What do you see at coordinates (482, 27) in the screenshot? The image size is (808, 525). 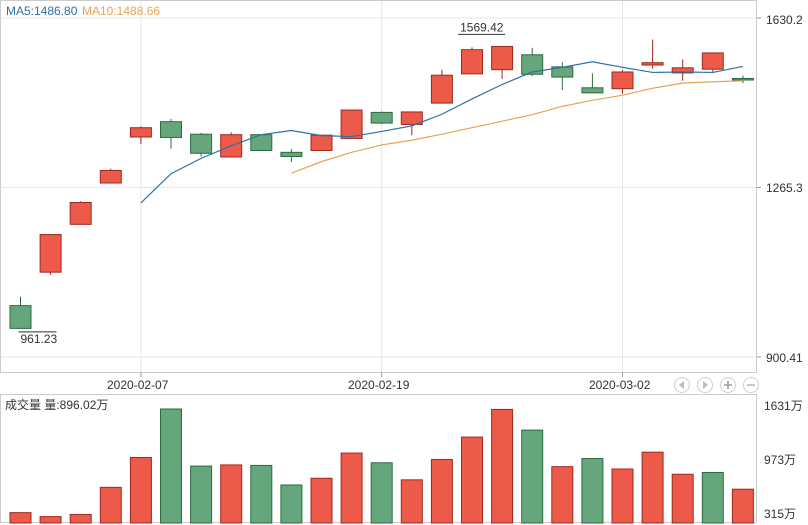 I see `high-price-label: 1569.42` at bounding box center [482, 27].